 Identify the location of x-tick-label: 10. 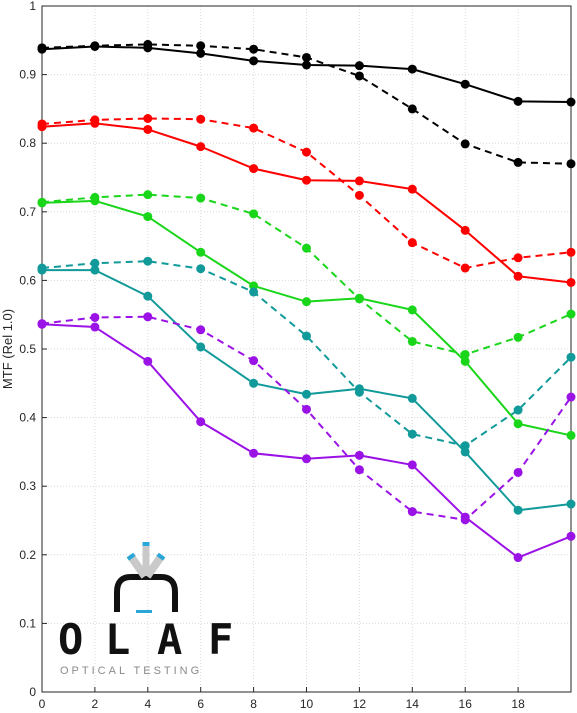
(307, 704).